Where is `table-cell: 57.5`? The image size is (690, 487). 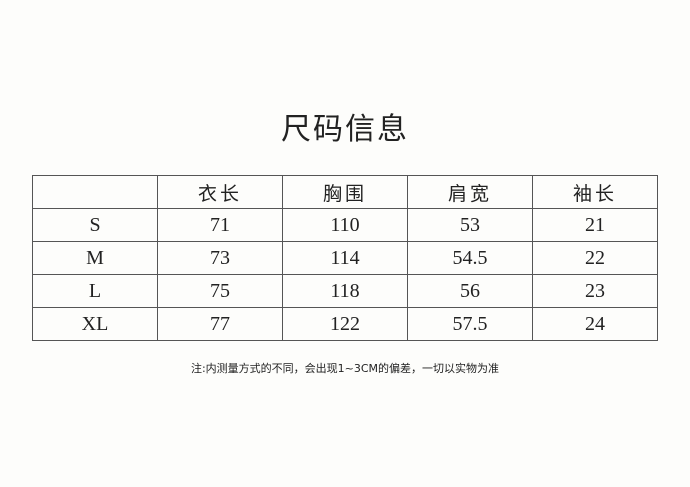
table-cell: 57.5 is located at coordinates (470, 324).